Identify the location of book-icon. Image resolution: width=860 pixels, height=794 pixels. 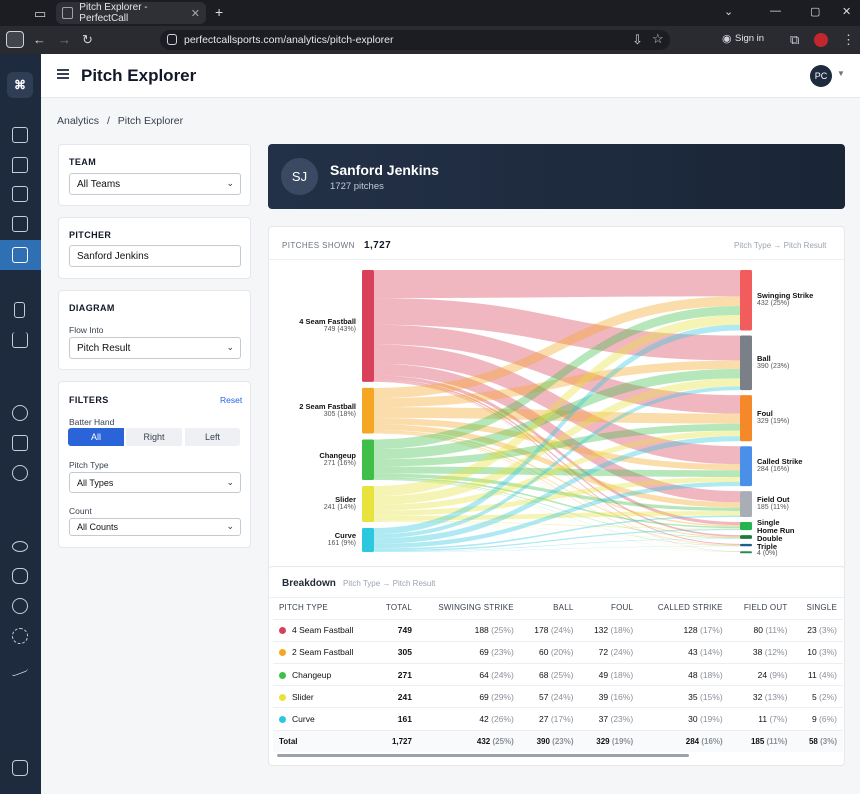
(20, 443).